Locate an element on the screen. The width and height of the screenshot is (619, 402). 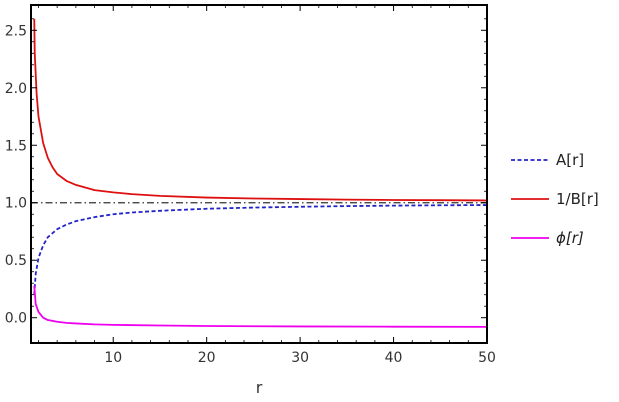
legend-label-1: 1/B[r] is located at coordinates (577, 199).